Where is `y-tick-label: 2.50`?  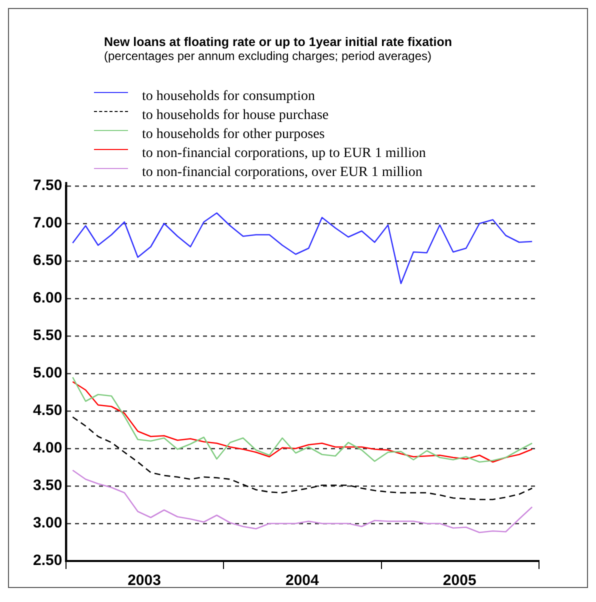 y-tick-label: 2.50 is located at coordinates (47, 561).